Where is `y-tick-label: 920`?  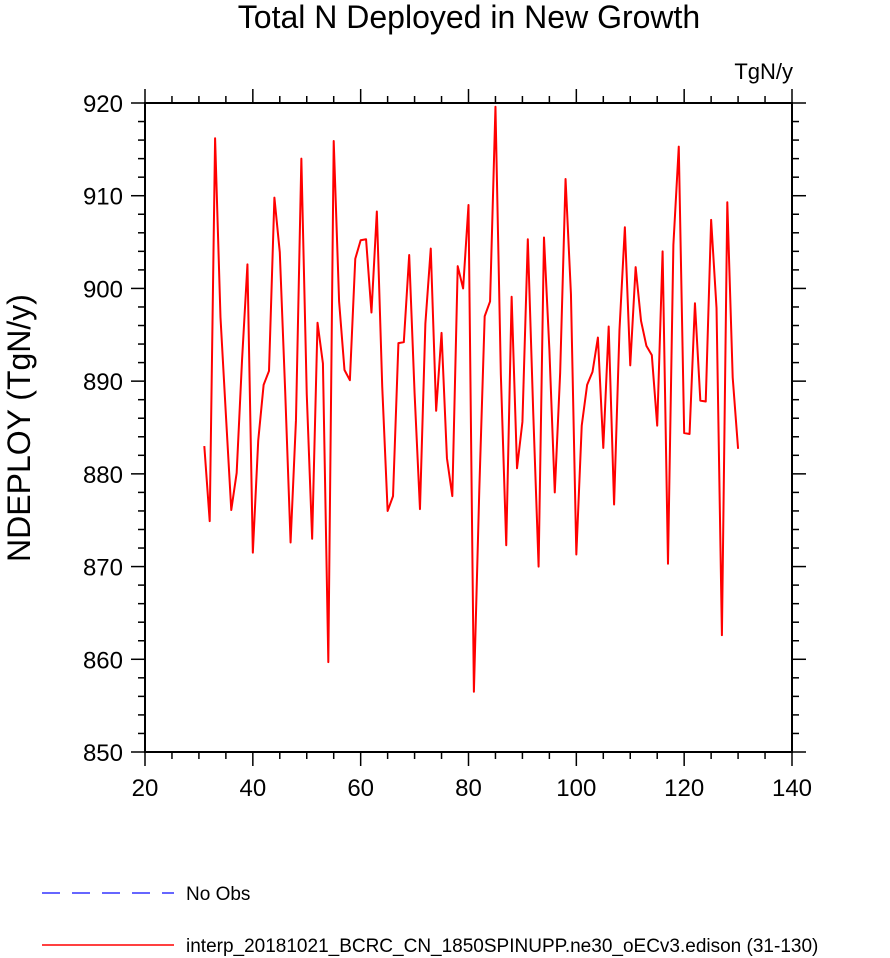
y-tick-label: 920 is located at coordinates (103, 104).